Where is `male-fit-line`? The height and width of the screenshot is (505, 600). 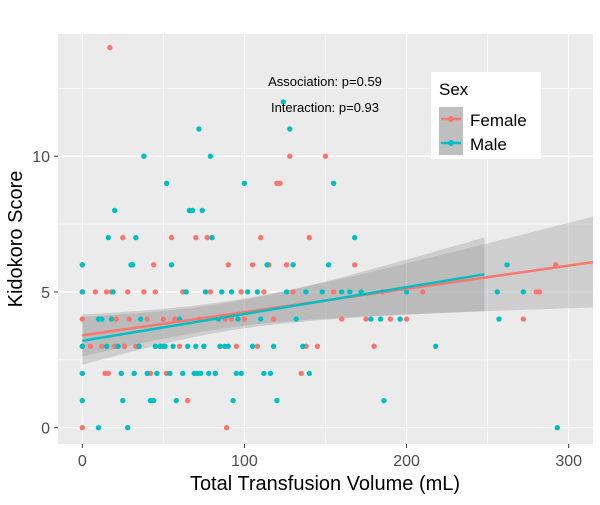 male-fit-line is located at coordinates (283, 308).